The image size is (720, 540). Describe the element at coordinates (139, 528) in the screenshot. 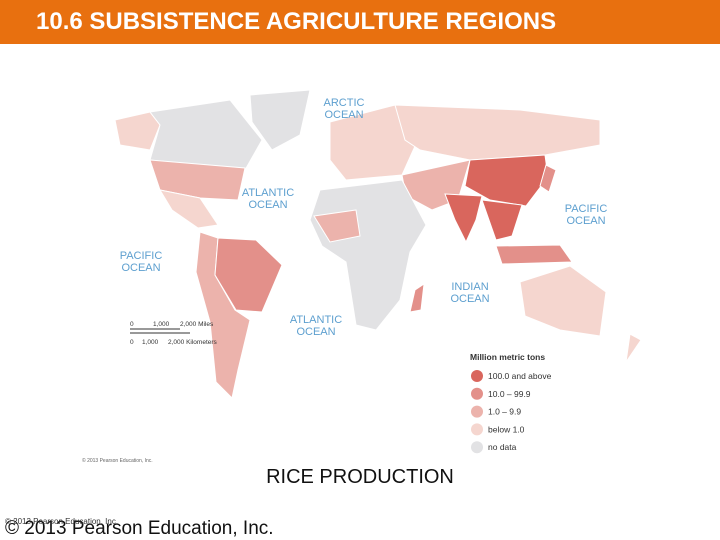

I see `copyright: © 2013 Pearson Education, Inc.` at that location.